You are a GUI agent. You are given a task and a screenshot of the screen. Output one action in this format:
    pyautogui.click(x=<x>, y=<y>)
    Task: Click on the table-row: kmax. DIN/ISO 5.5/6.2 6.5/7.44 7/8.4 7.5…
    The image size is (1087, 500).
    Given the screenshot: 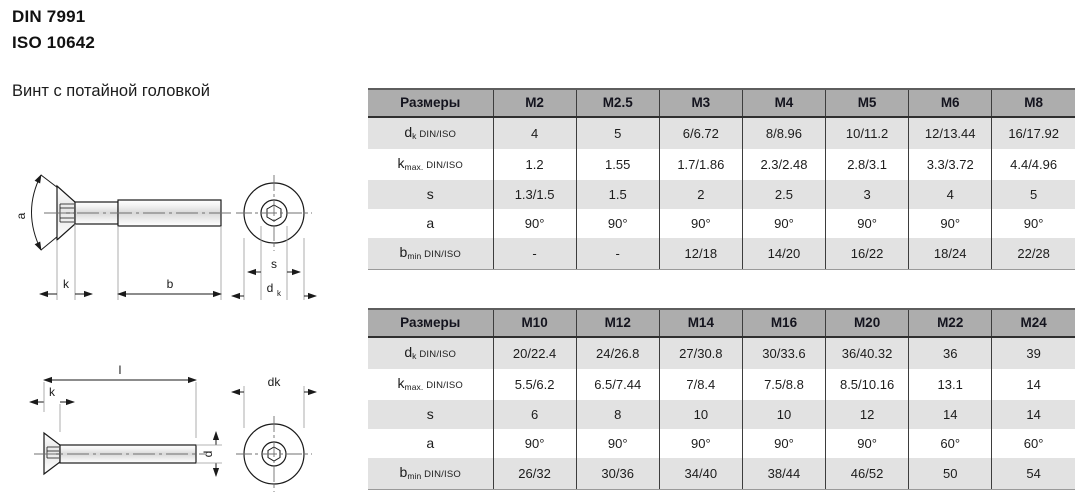 What is the action you would take?
    pyautogui.click(x=721, y=384)
    